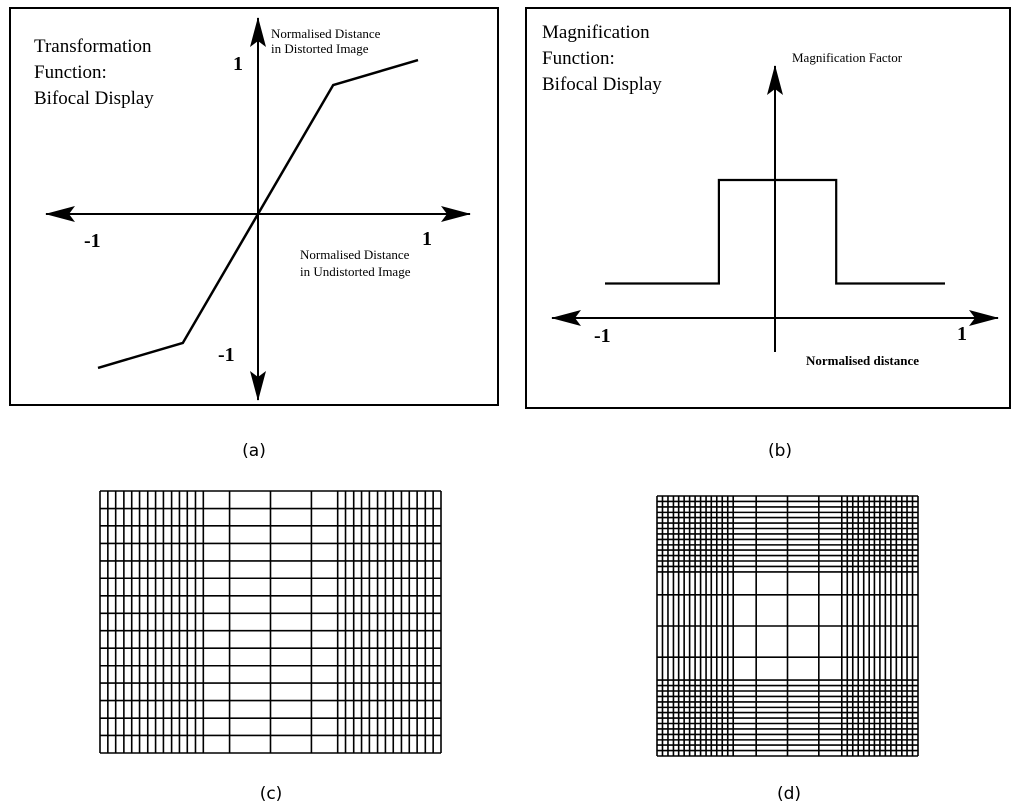  I want to click on panel-b-title: Magnification Function: Bifocal Display, so click(602, 58).